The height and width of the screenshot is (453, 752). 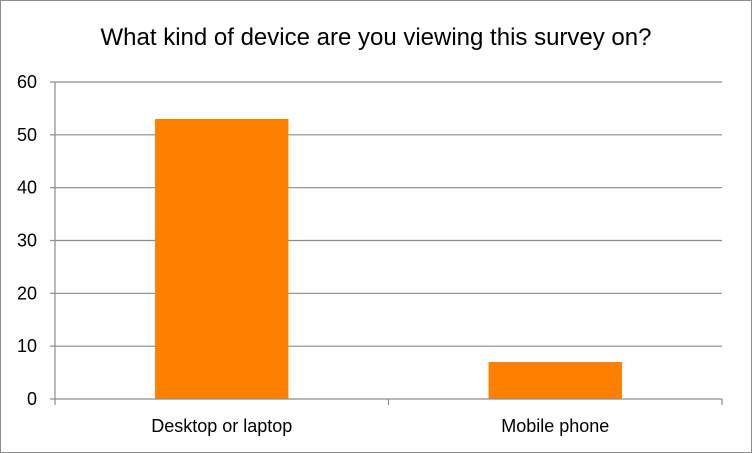 What do you see at coordinates (221, 426) in the screenshot?
I see `category-label: Desktop or laptop` at bounding box center [221, 426].